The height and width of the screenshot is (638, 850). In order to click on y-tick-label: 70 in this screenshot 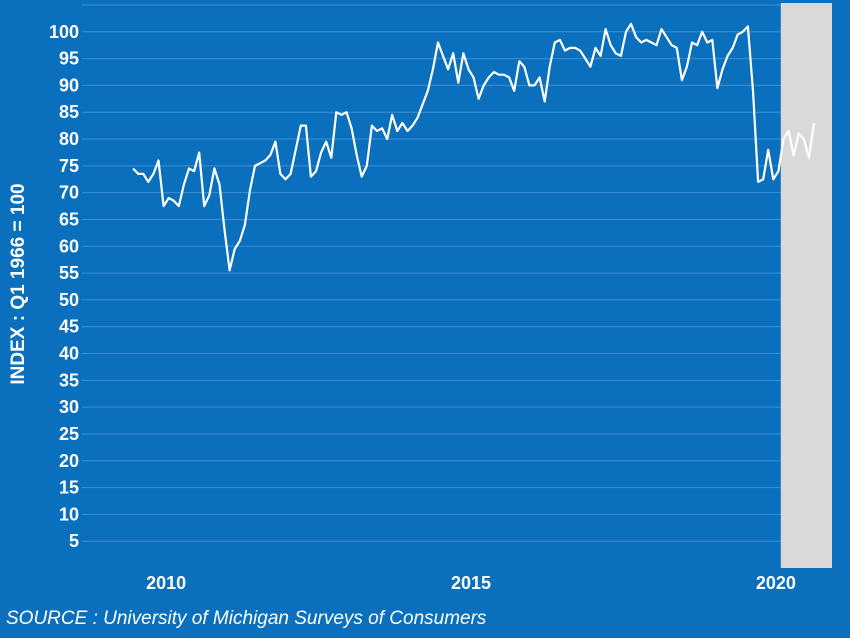, I will do `click(69, 193)`.